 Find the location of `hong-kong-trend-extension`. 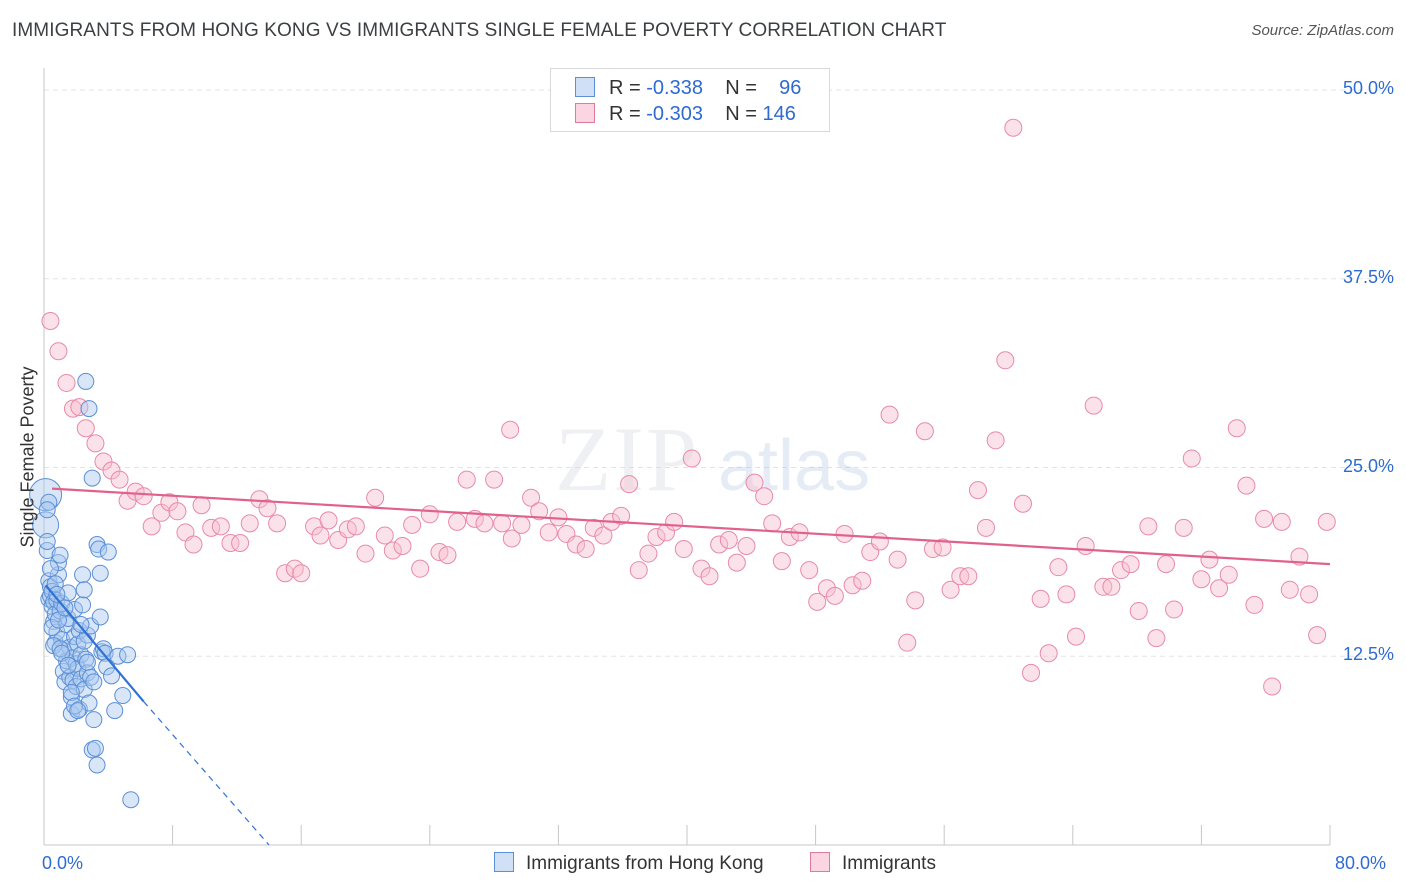

hong-kong-trend-extension is located at coordinates (206, 773).